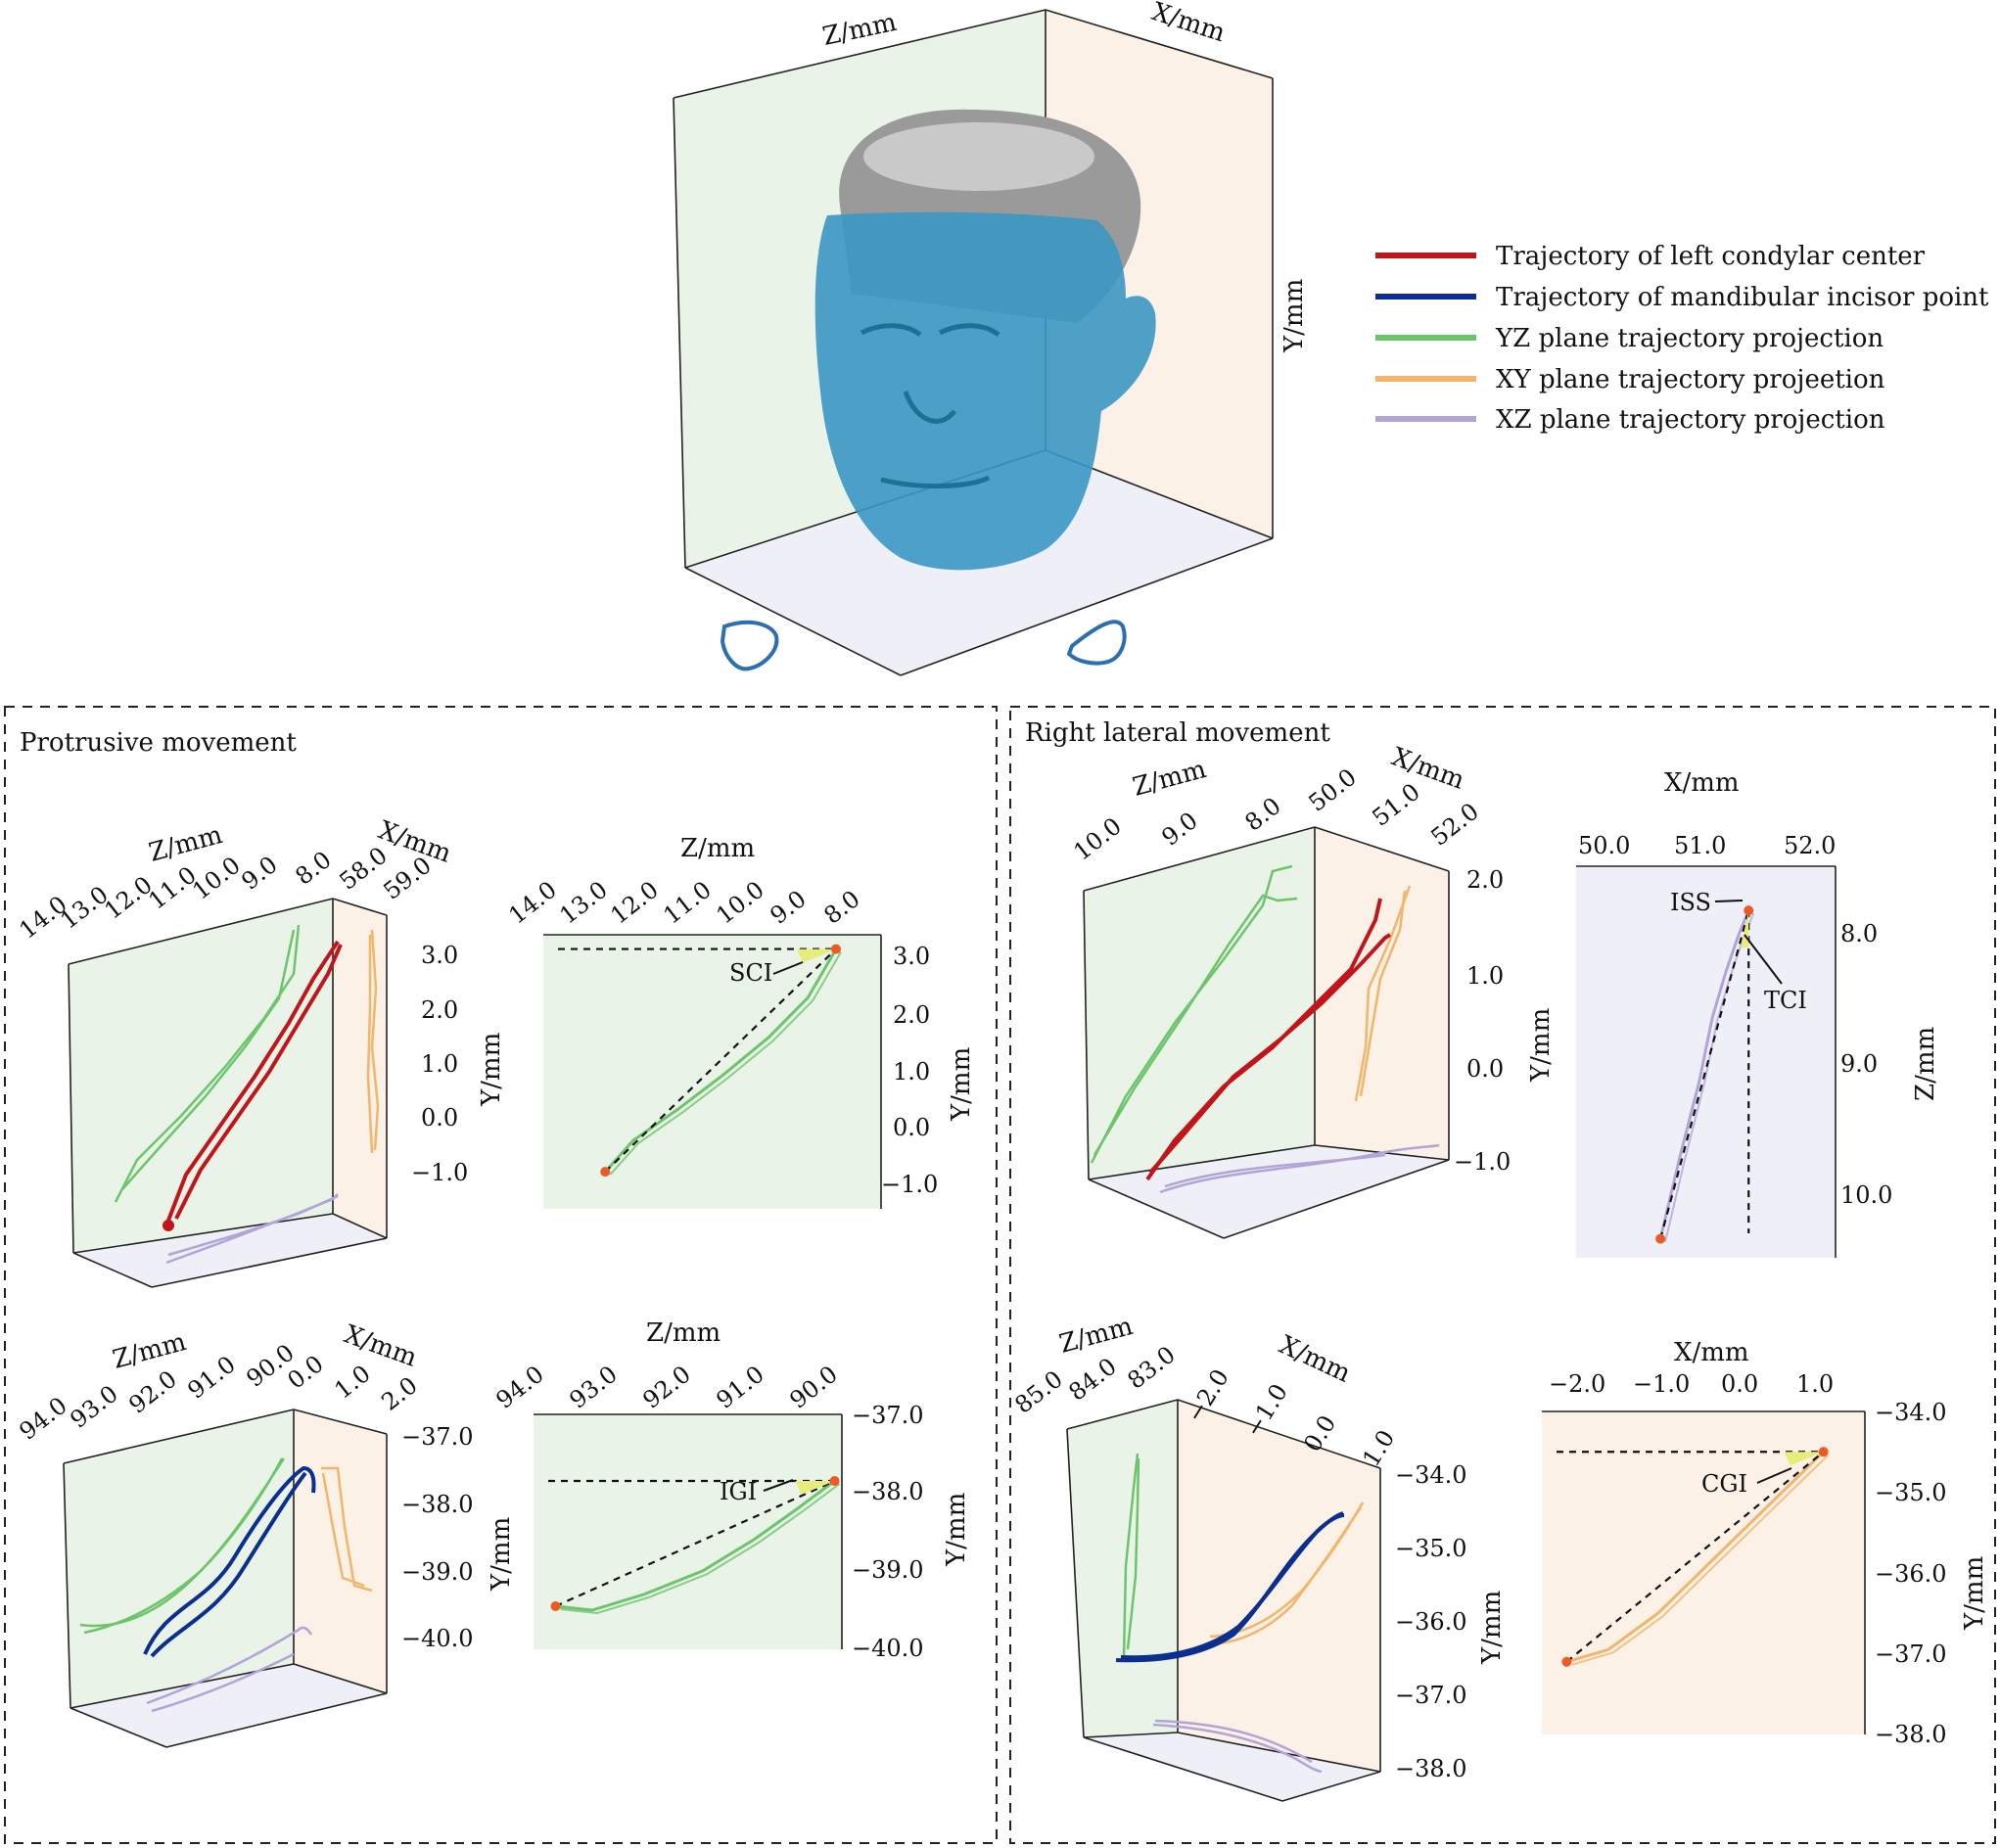 This screenshot has height=1848, width=2000. What do you see at coordinates (438, 1572) in the screenshot?
I see `y-tick-label: −39.0` at bounding box center [438, 1572].